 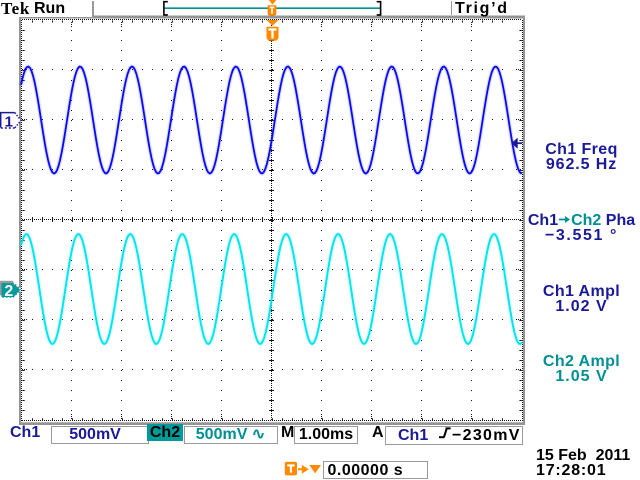 What do you see at coordinates (9, 121) in the screenshot?
I see `svg-text: 1` at bounding box center [9, 121].